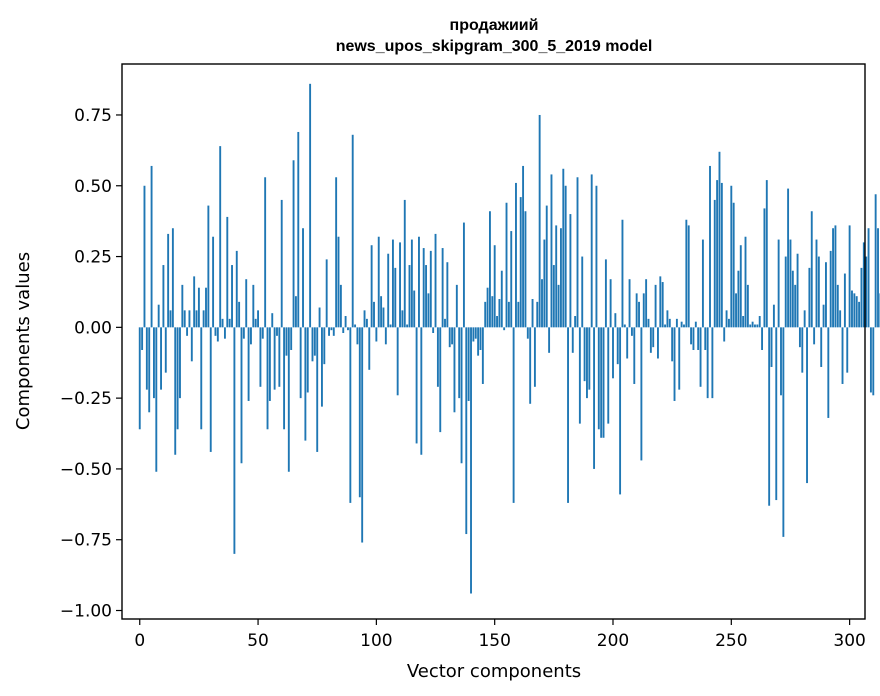 The height and width of the screenshot is (696, 880). I want to click on x-tick-label: 50, so click(258, 641).